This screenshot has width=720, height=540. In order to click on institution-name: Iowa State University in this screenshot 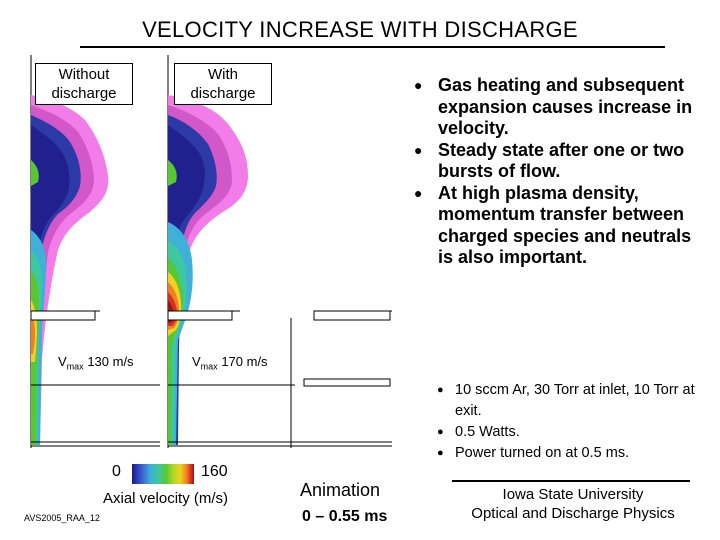, I will do `click(573, 494)`.